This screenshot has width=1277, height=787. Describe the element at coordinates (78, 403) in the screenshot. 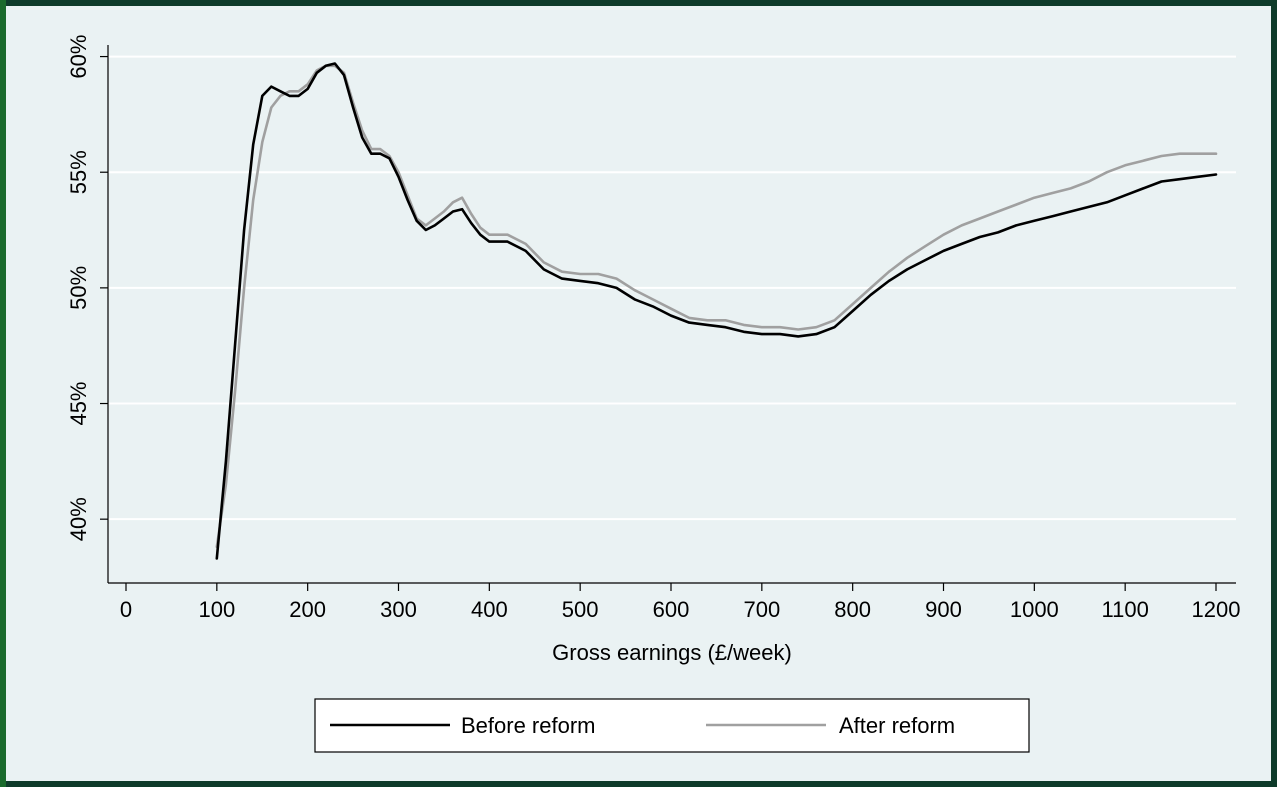

I see `y-tick-label: 45%` at that location.